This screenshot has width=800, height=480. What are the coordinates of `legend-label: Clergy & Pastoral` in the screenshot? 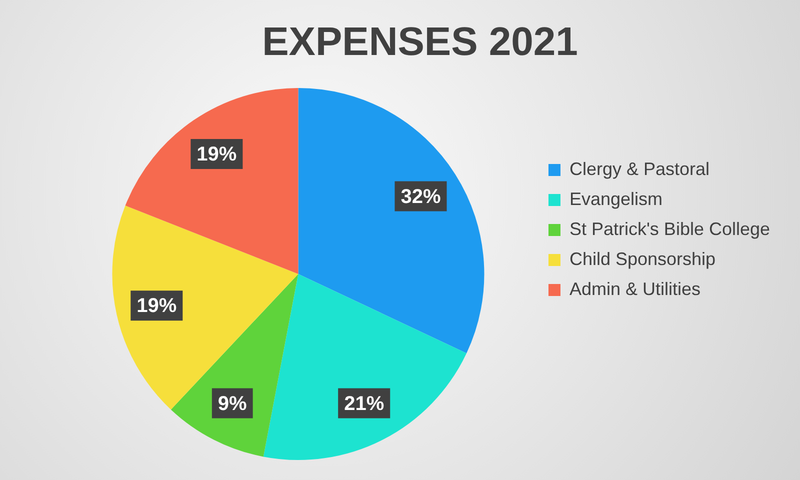 It's located at (639, 168).